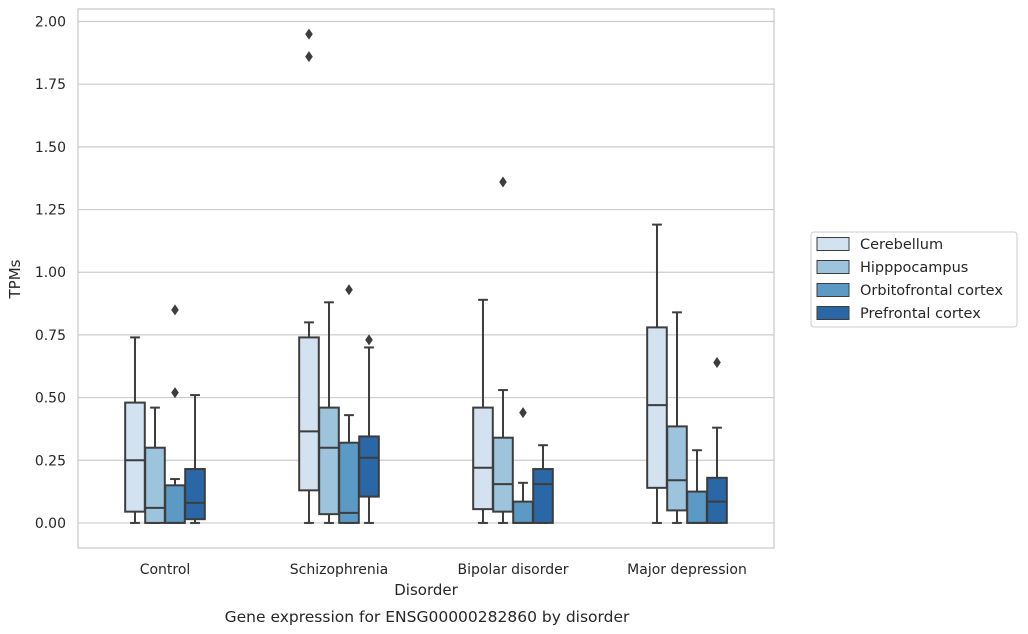  What do you see at coordinates (339, 570) in the screenshot?
I see `x-tick-label: Schizophrenia` at bounding box center [339, 570].